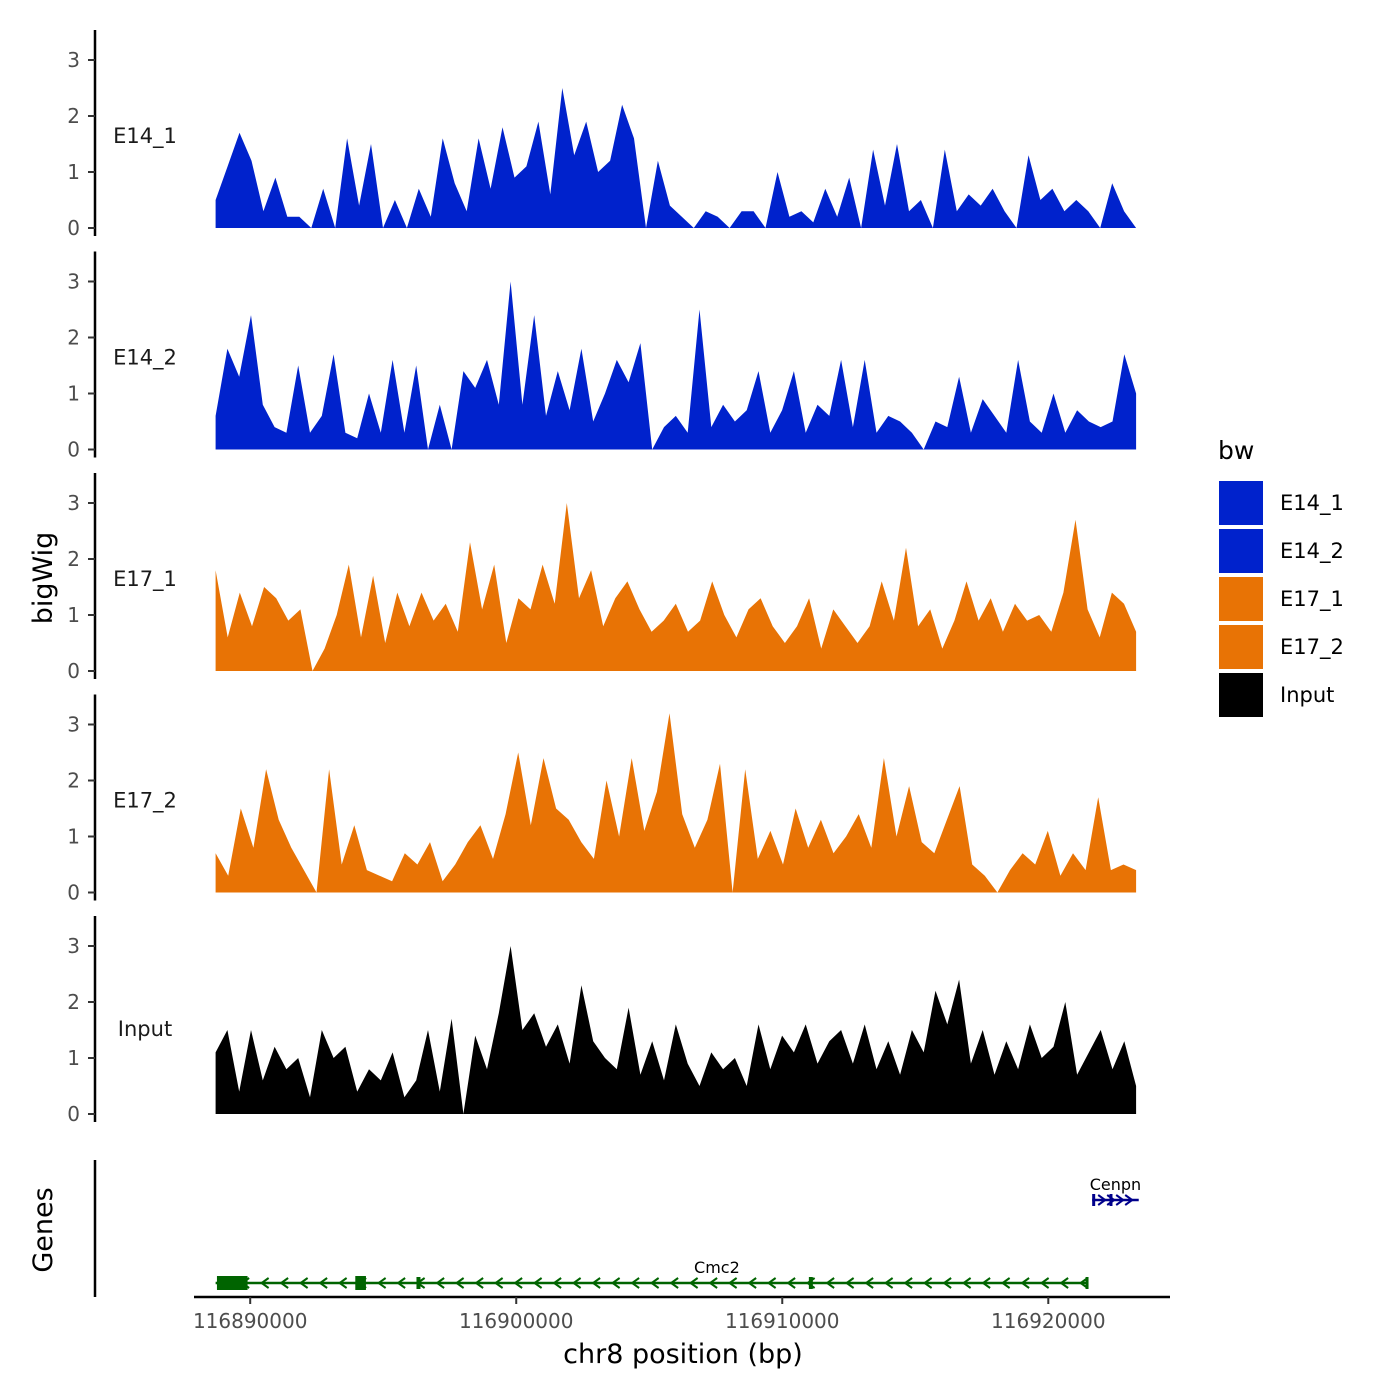 The height and width of the screenshot is (1400, 1400). I want to click on gene-label: Cenpn, so click(1115, 1184).